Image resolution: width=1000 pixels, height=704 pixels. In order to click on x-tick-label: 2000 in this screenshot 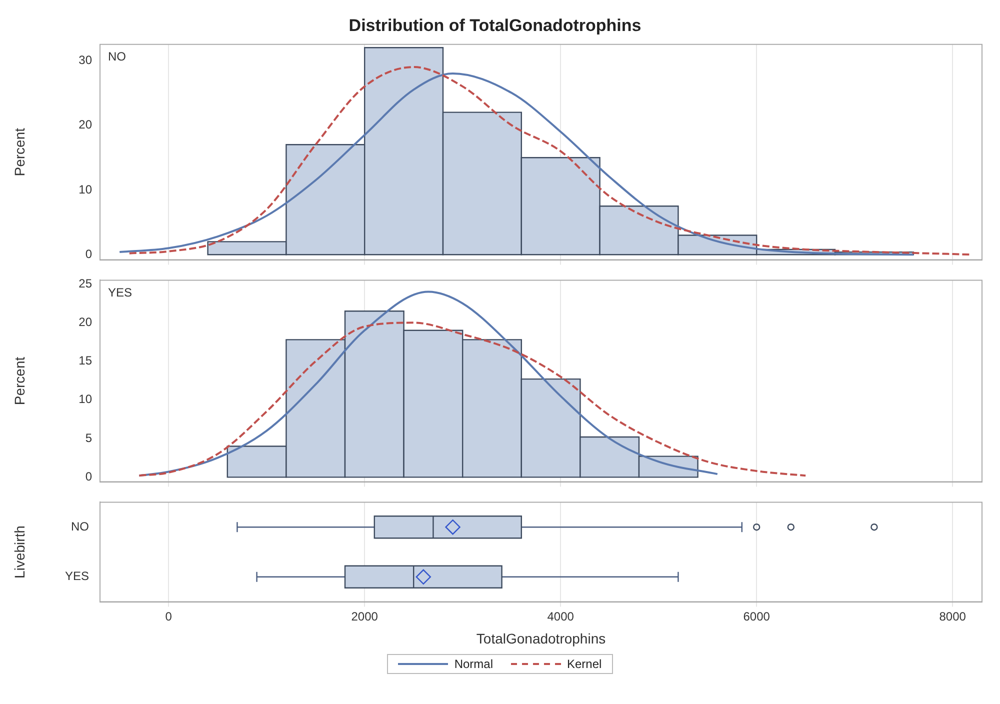, I will do `click(364, 616)`.